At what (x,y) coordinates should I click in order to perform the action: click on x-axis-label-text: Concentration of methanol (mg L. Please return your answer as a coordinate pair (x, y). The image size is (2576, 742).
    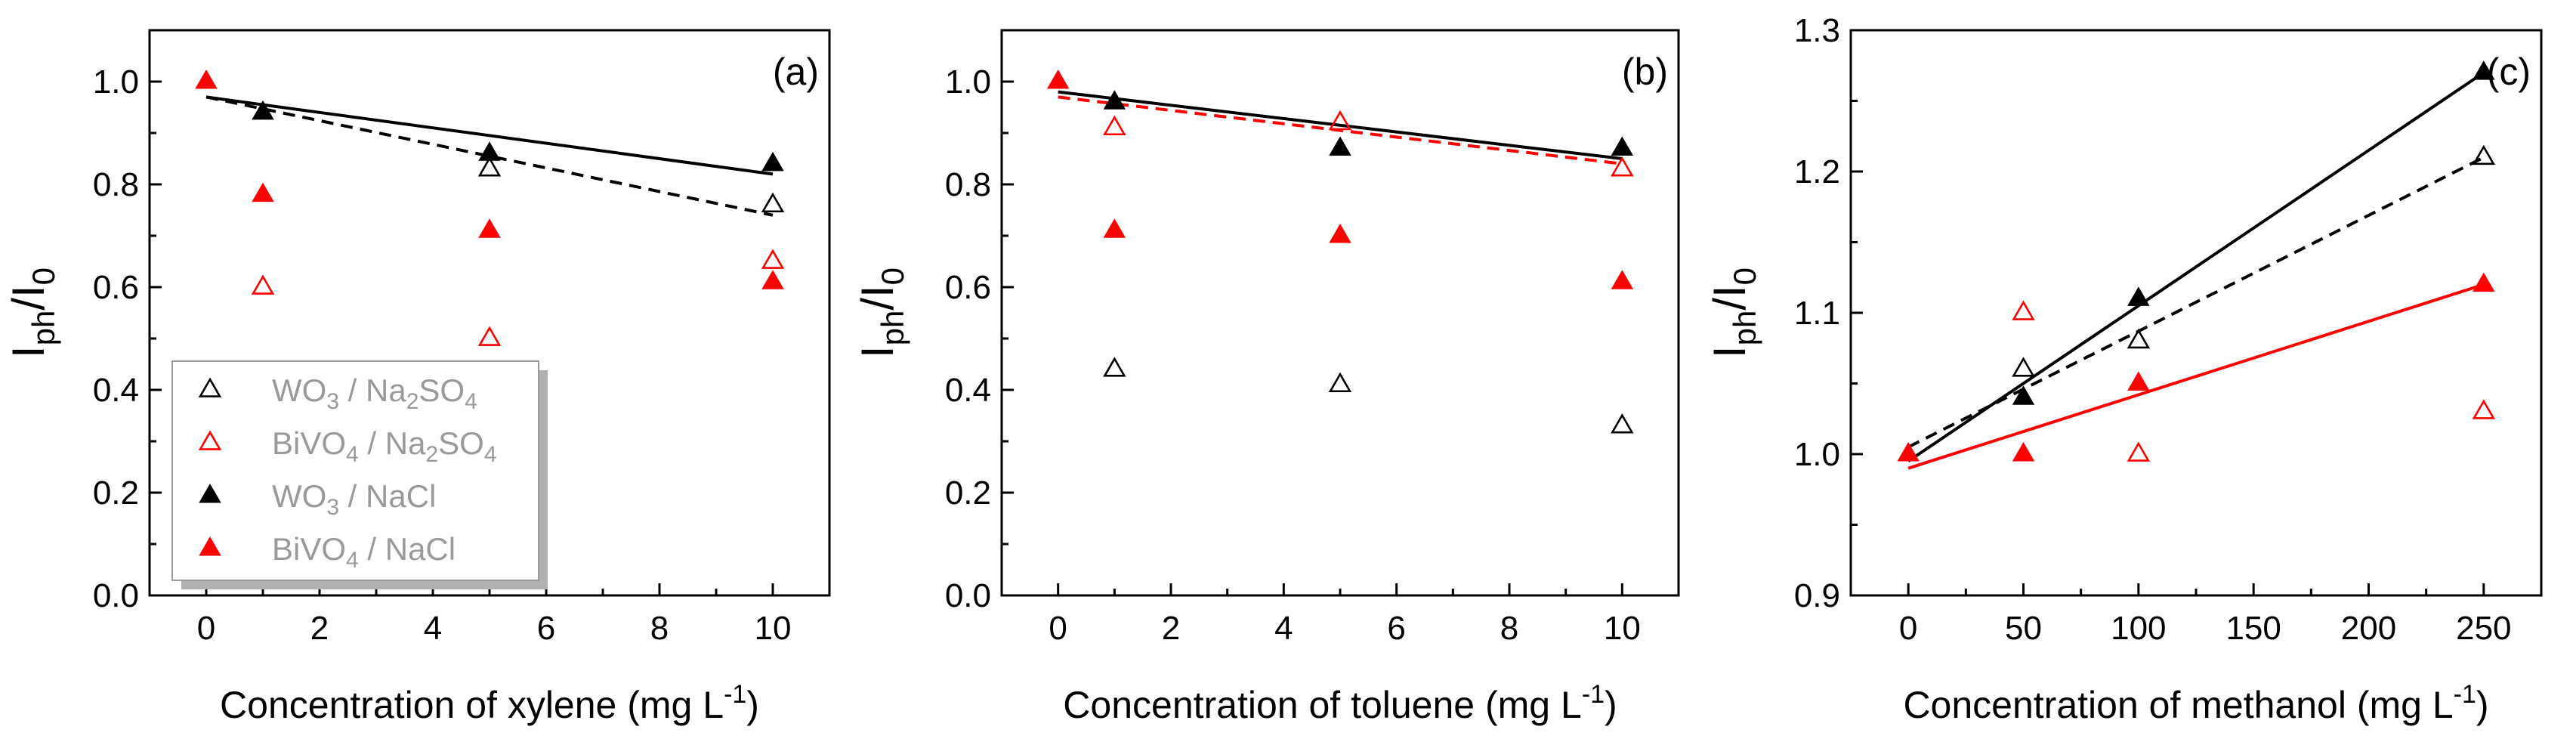
    Looking at the image, I should click on (2178, 705).